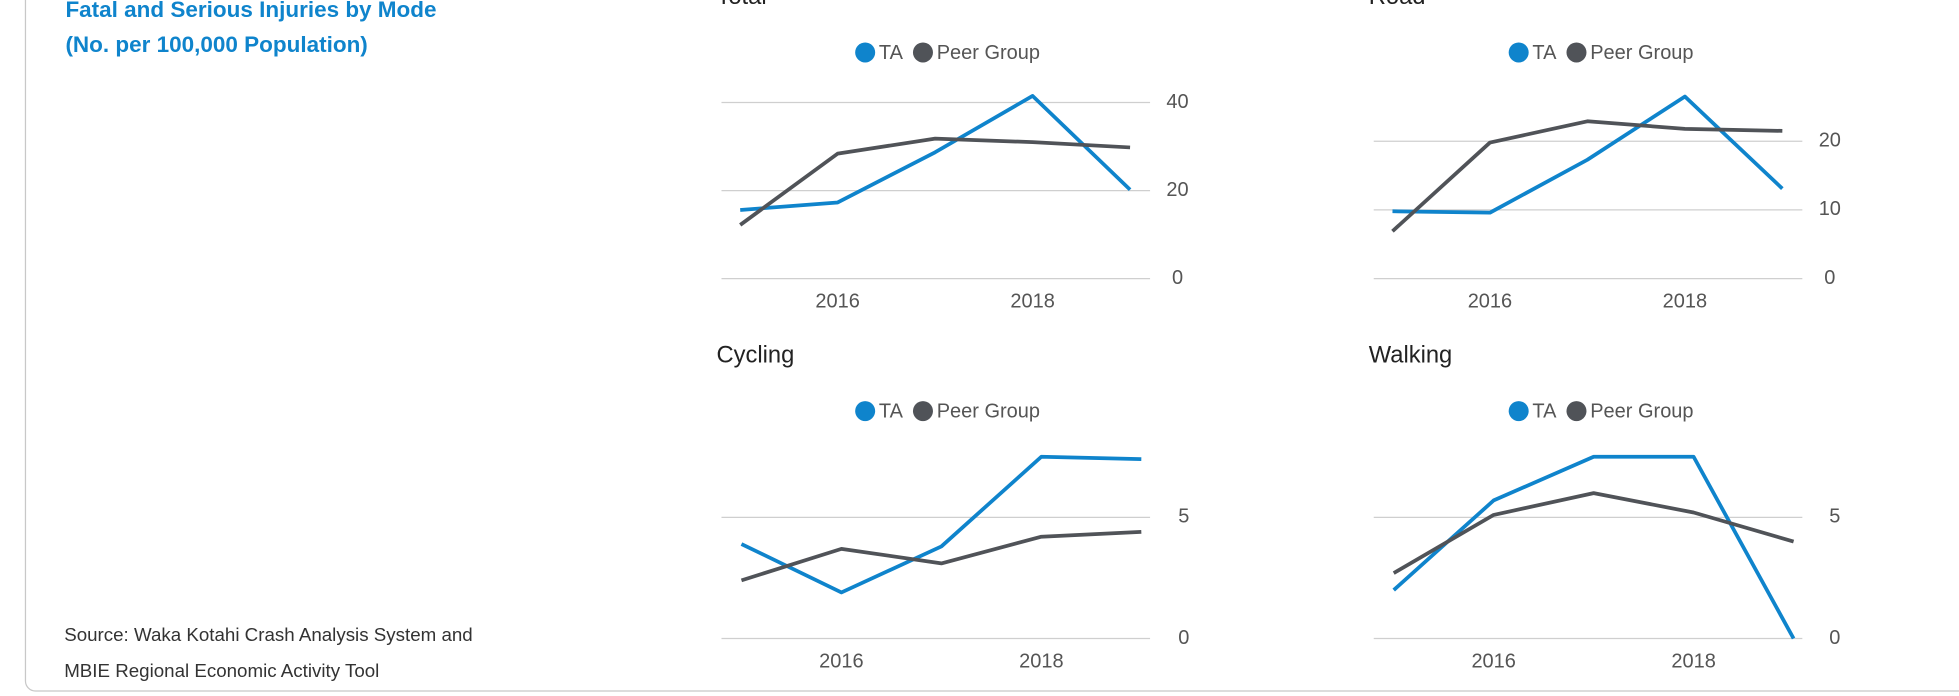 This screenshot has height=696, width=1959. I want to click on y-tick-label: 40, so click(1177, 102).